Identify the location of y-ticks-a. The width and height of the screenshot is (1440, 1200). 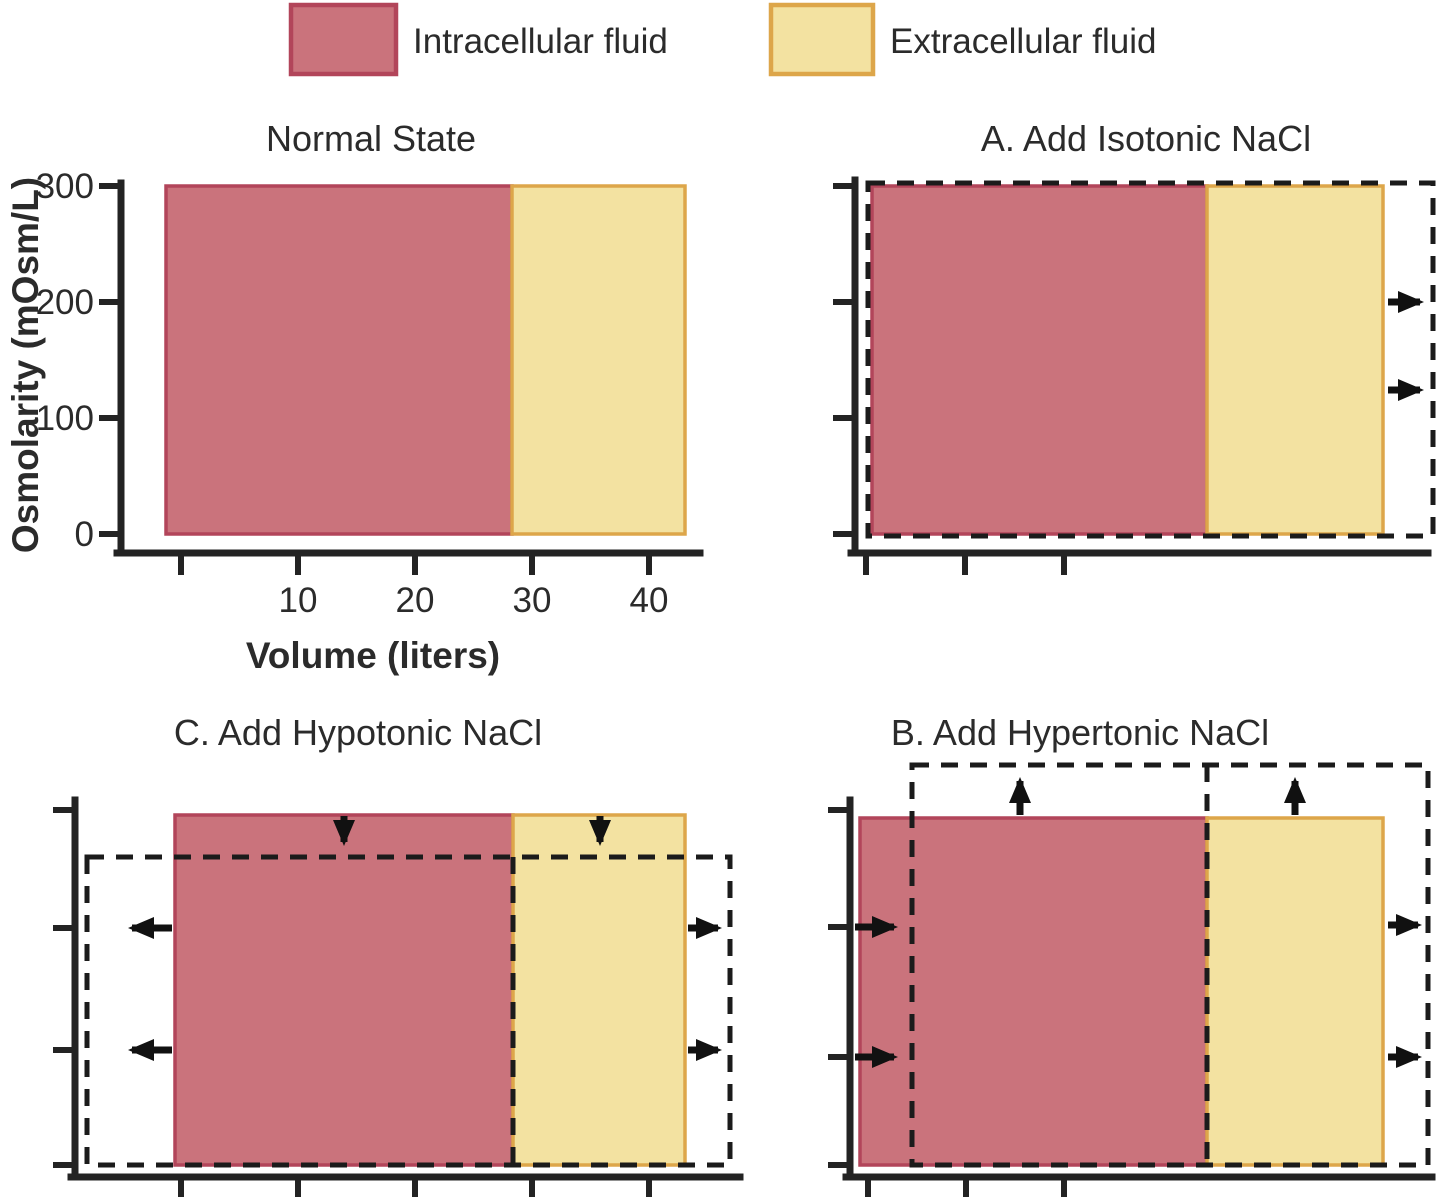
(844, 360).